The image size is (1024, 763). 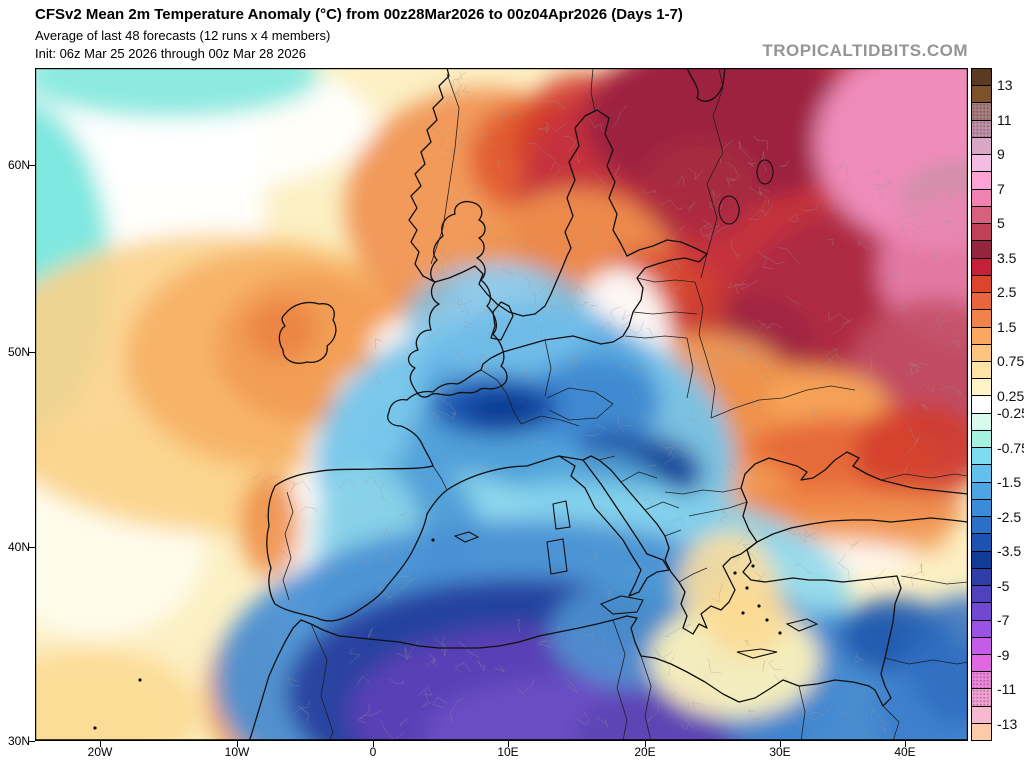 What do you see at coordinates (645, 752) in the screenshot?
I see `longitude-label: 20E` at bounding box center [645, 752].